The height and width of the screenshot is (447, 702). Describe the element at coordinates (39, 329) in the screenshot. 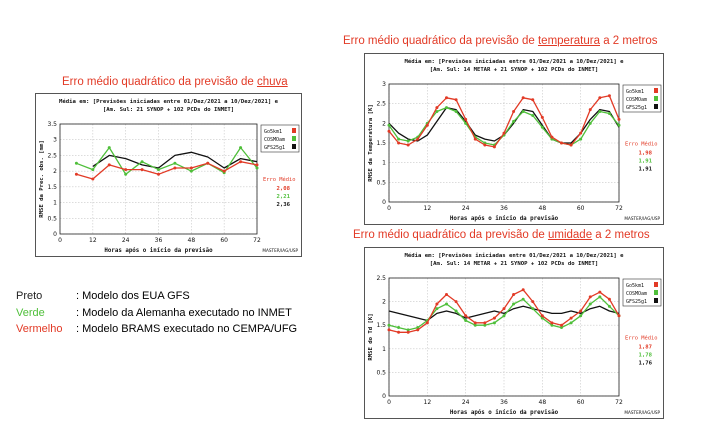

I see `model-legend-name: Vermelho` at that location.